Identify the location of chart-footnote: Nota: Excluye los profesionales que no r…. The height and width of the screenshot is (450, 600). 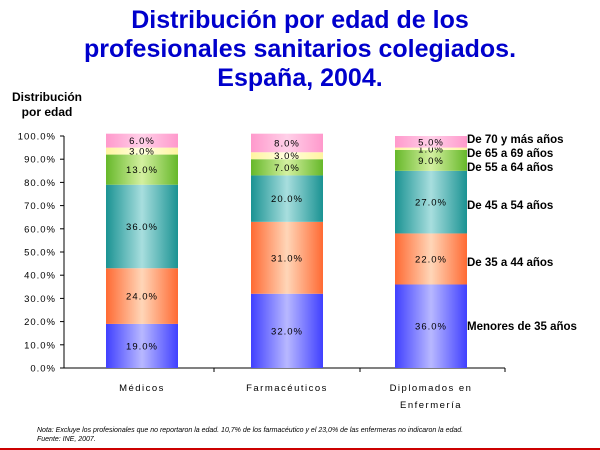
(250, 435).